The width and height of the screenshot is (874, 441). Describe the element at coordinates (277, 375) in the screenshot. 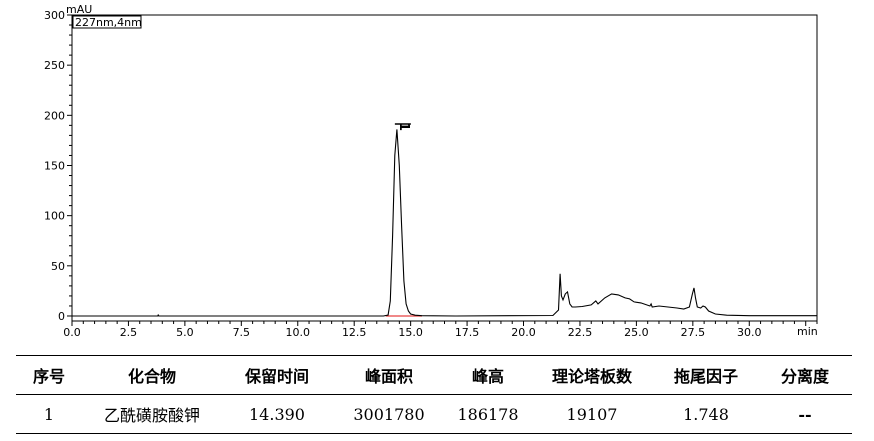

I see `header-retention-time: 保留时间` at that location.